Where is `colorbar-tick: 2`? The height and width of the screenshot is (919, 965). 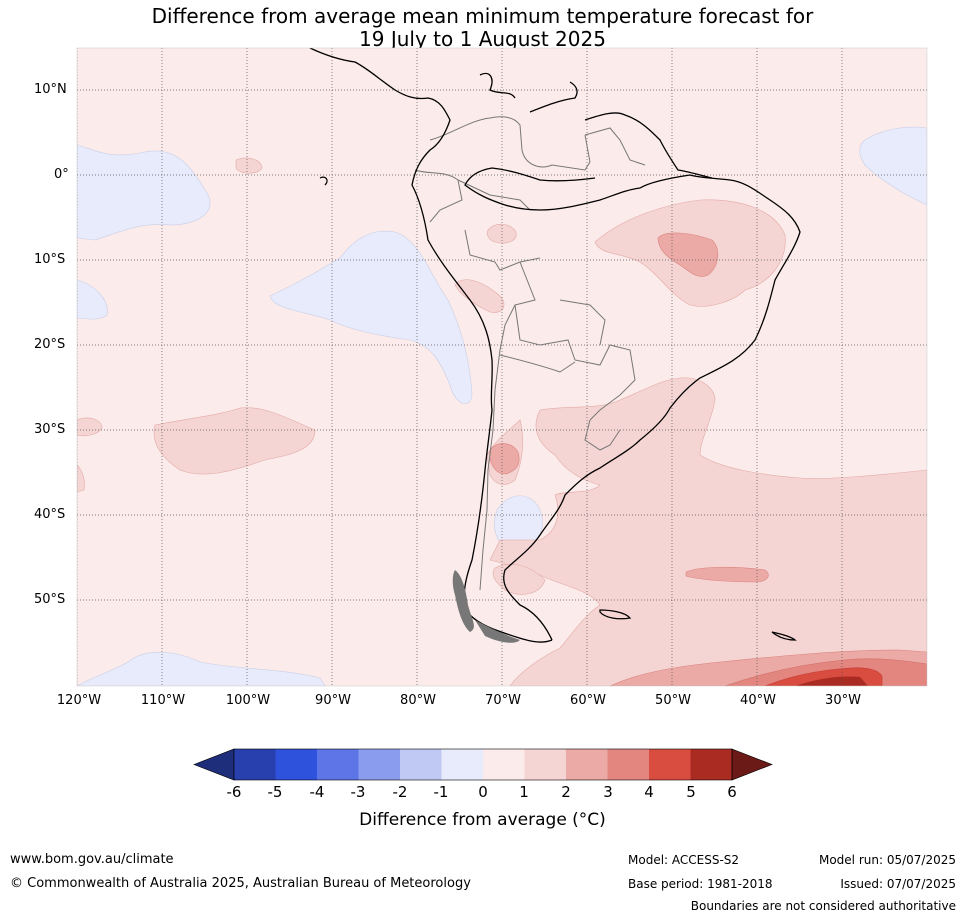
colorbar-tick: 2 is located at coordinates (566, 792).